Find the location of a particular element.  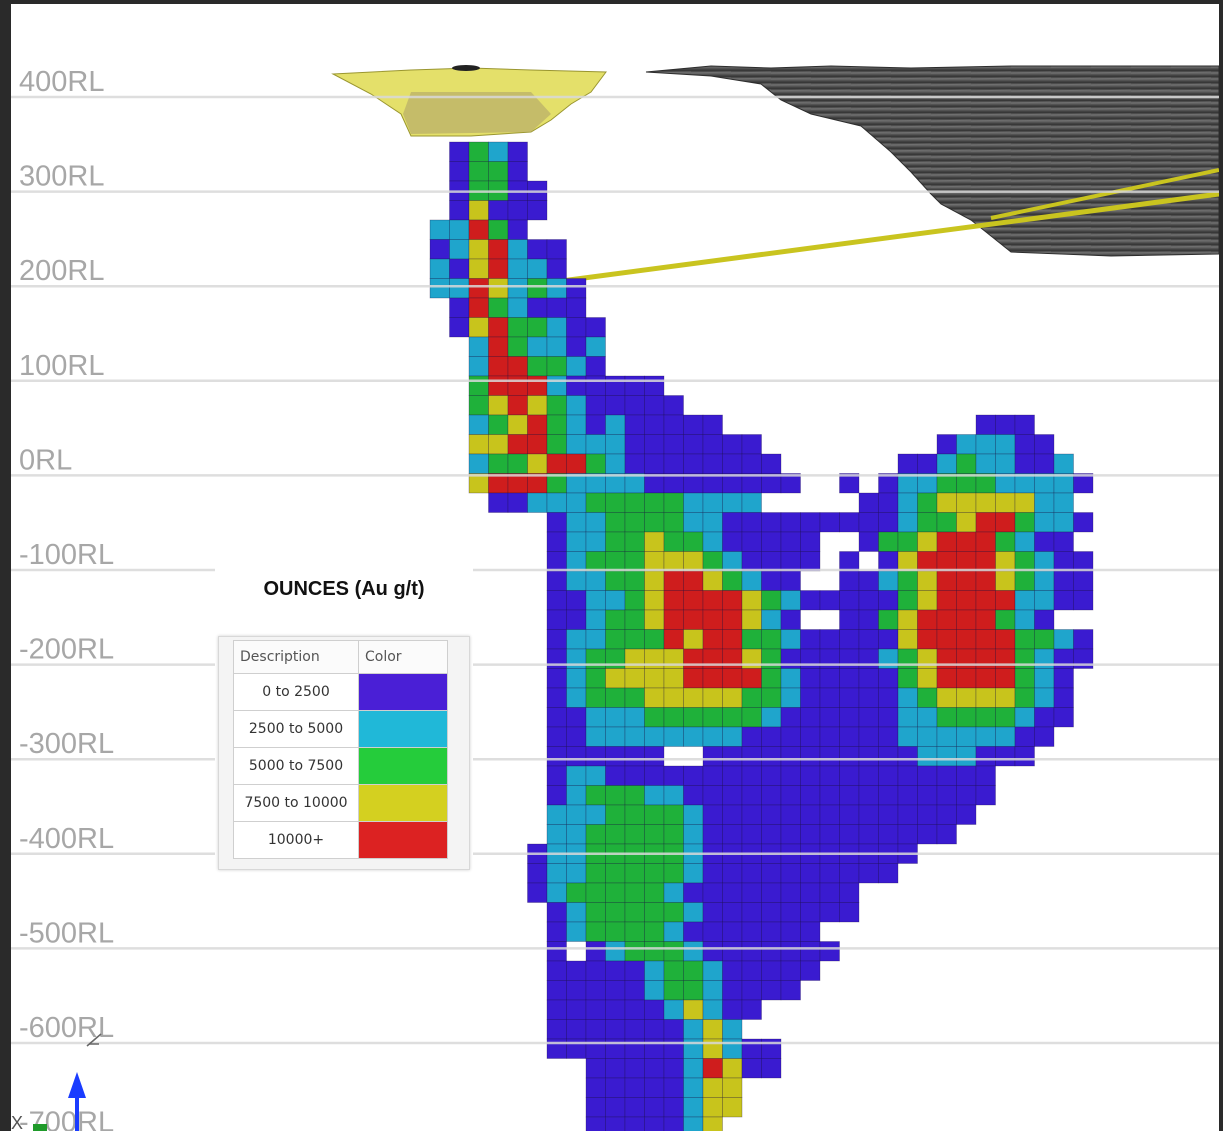

legend-row: 10000+ is located at coordinates (340, 840).